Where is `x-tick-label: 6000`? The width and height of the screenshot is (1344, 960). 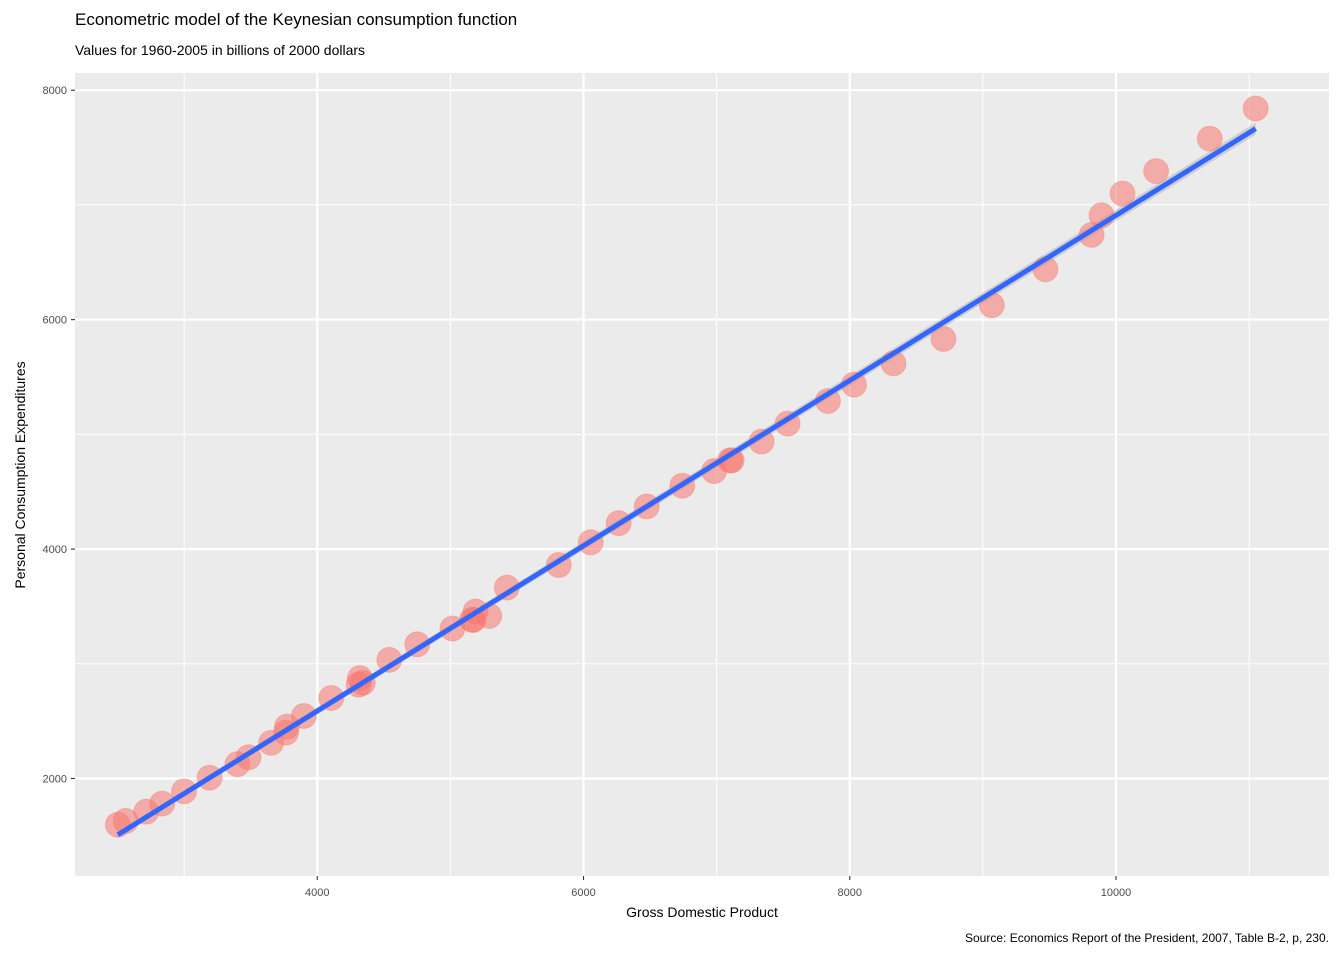
x-tick-label: 6000 is located at coordinates (583, 893).